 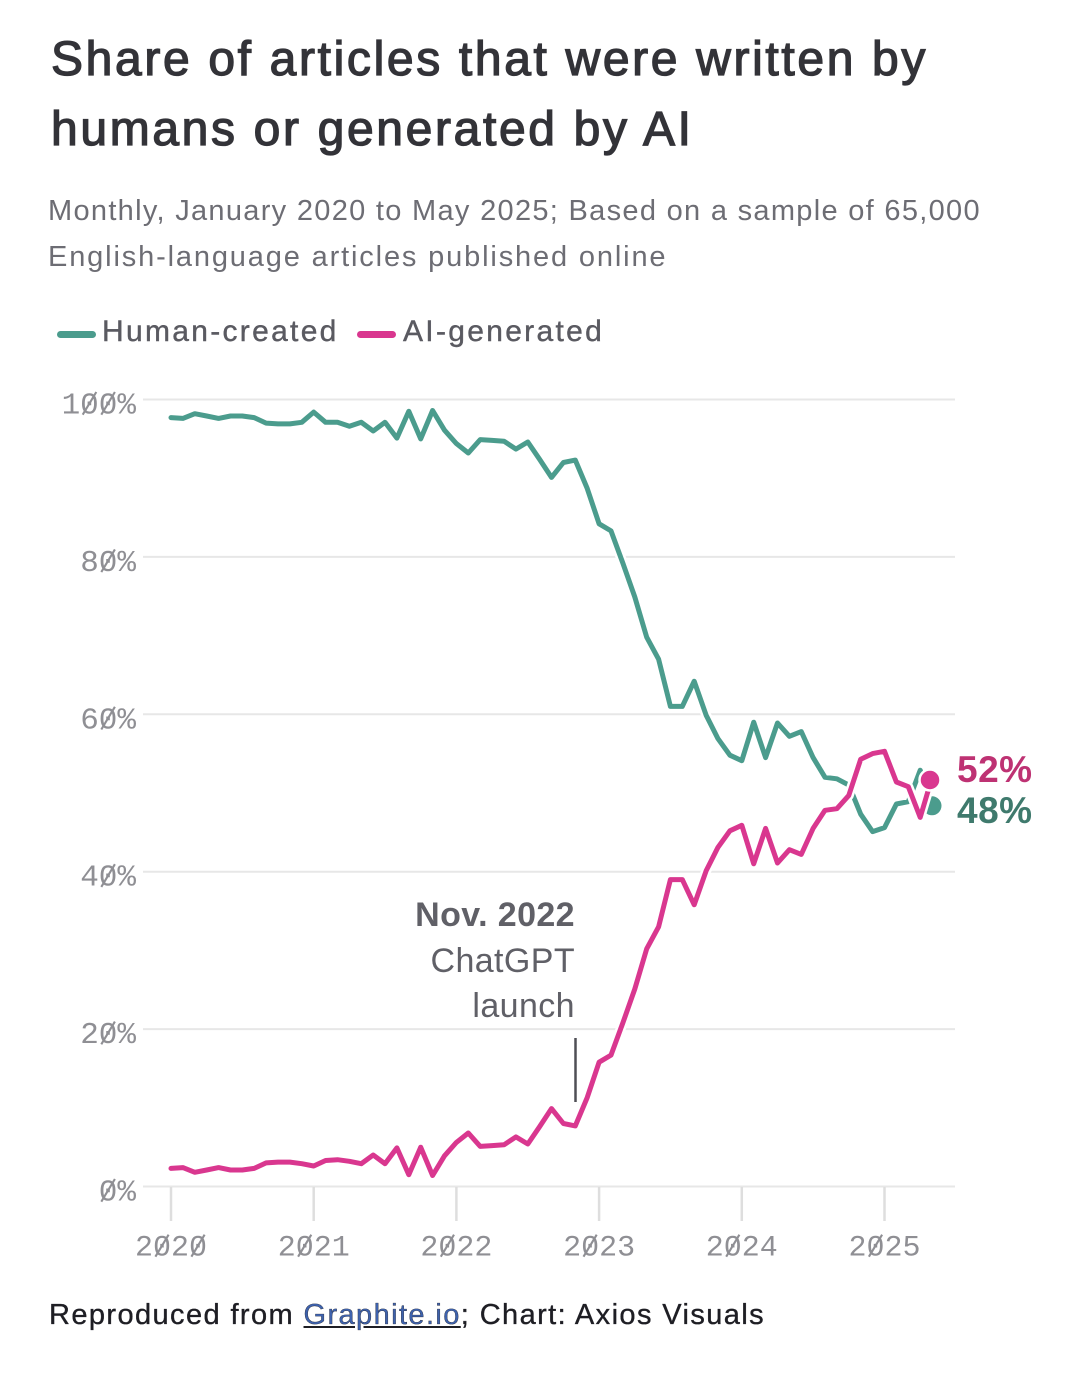 I want to click on svg-text: 2025, so click(x=884, y=1249).